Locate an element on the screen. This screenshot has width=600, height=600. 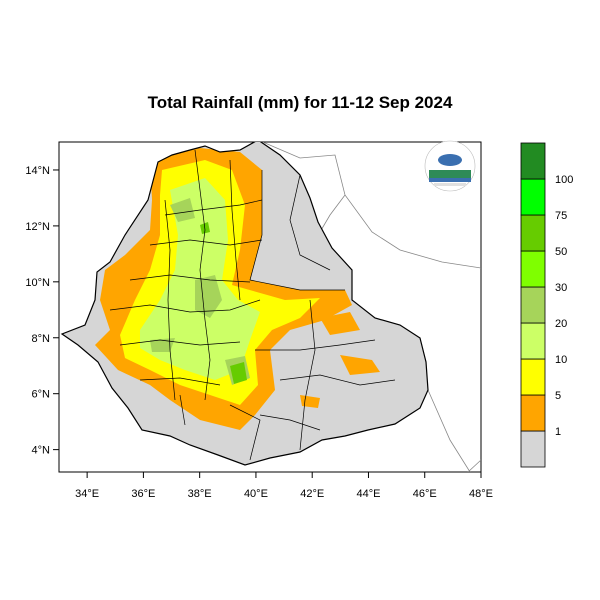
colorbar-legend: 1 5 10 20 30 50 75 100 is located at coordinates (546, 305).